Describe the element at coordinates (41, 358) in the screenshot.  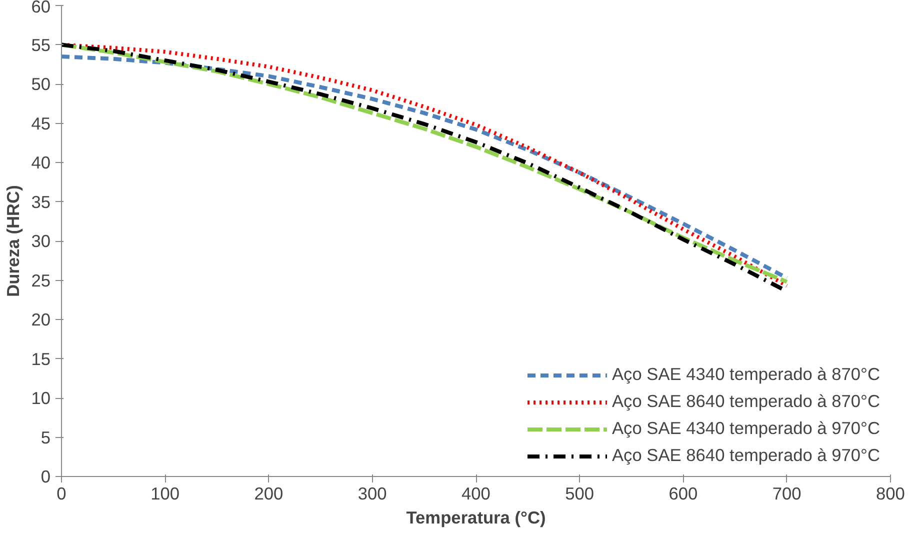
I see `y-tick-label: 15` at that location.